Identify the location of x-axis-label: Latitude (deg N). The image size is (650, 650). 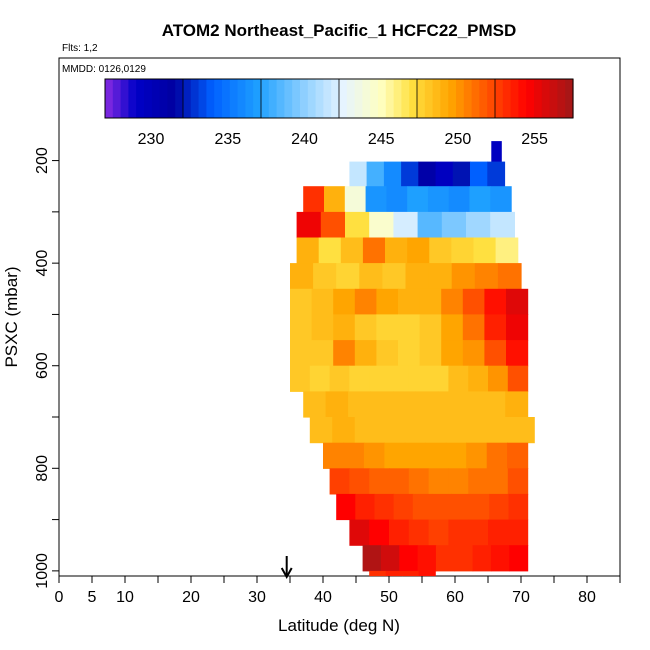
(339, 625).